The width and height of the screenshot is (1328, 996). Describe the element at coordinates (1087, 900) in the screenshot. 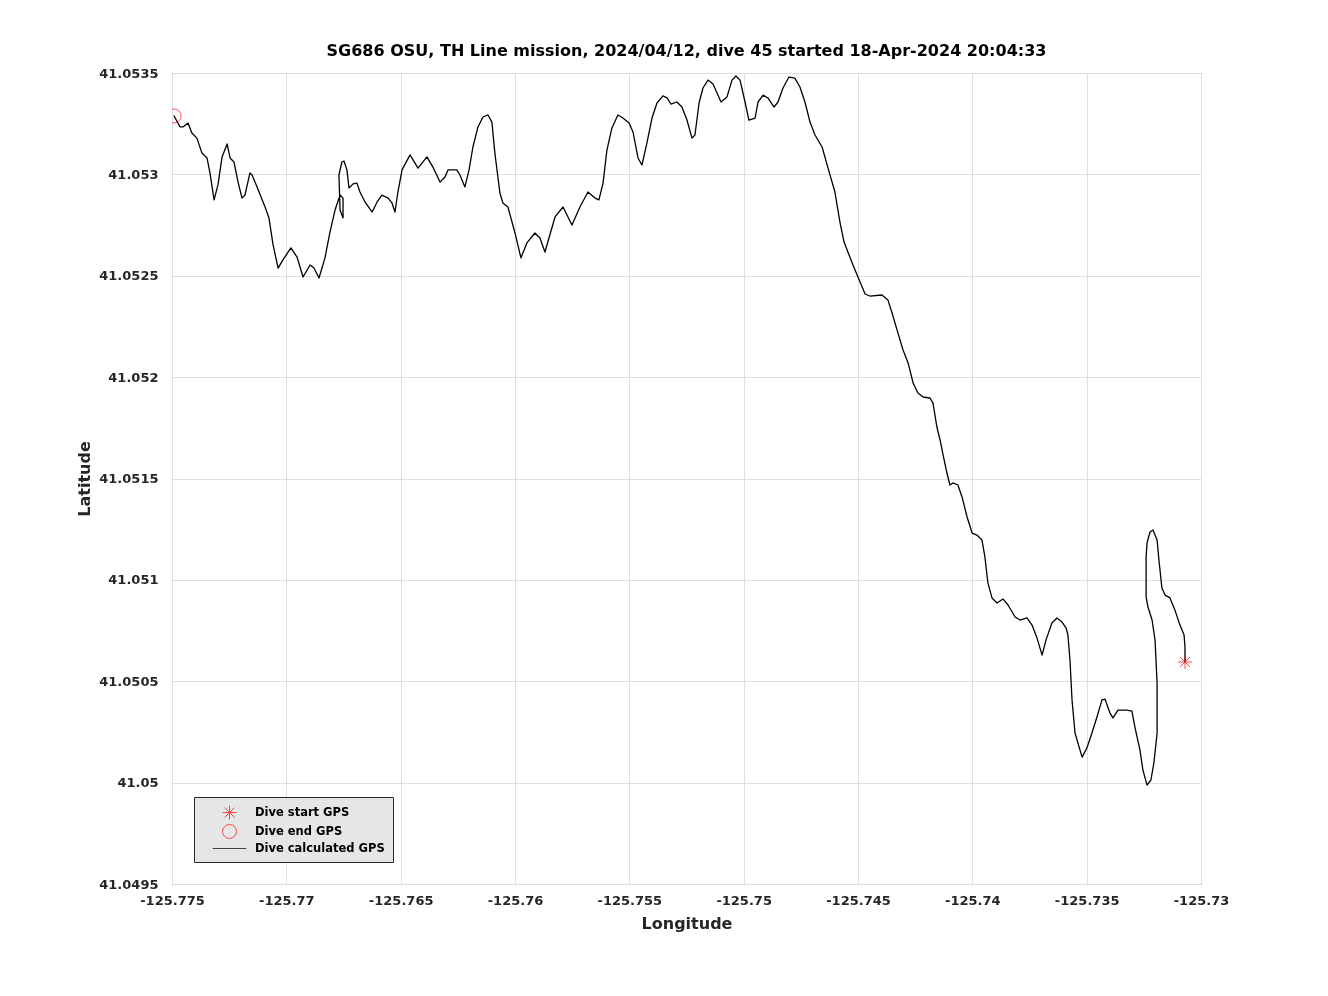

I see `x-tick-label: -125.735` at that location.